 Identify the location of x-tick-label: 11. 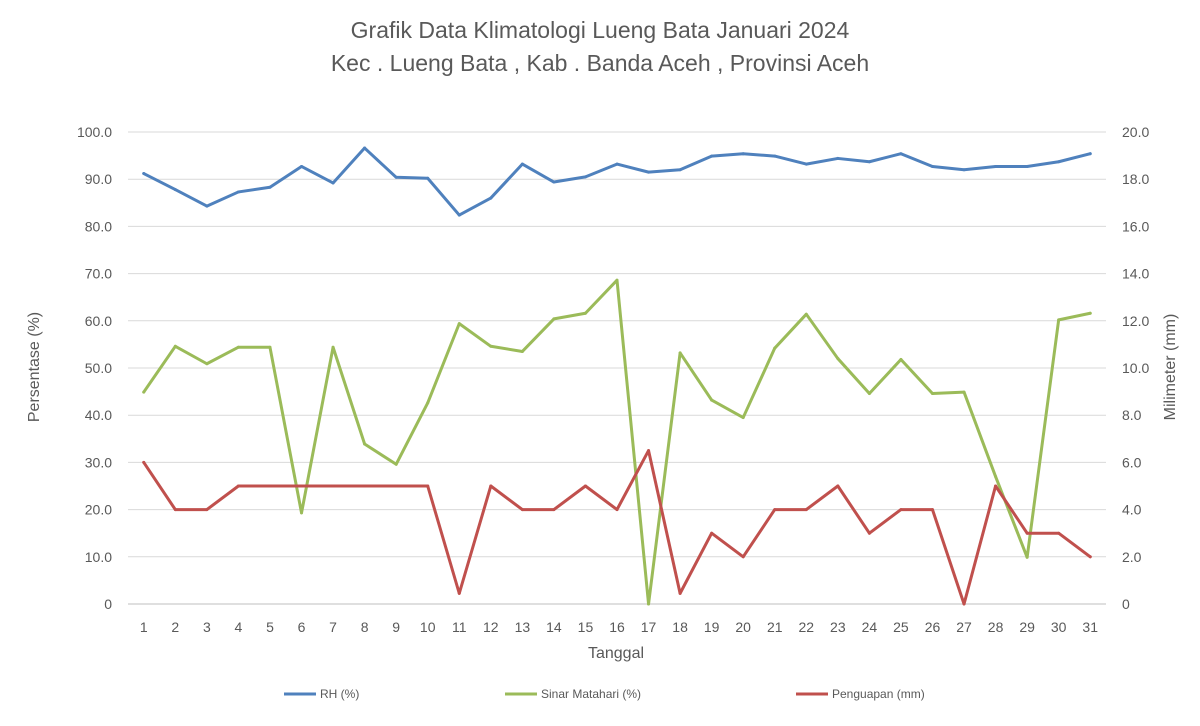
(459, 627).